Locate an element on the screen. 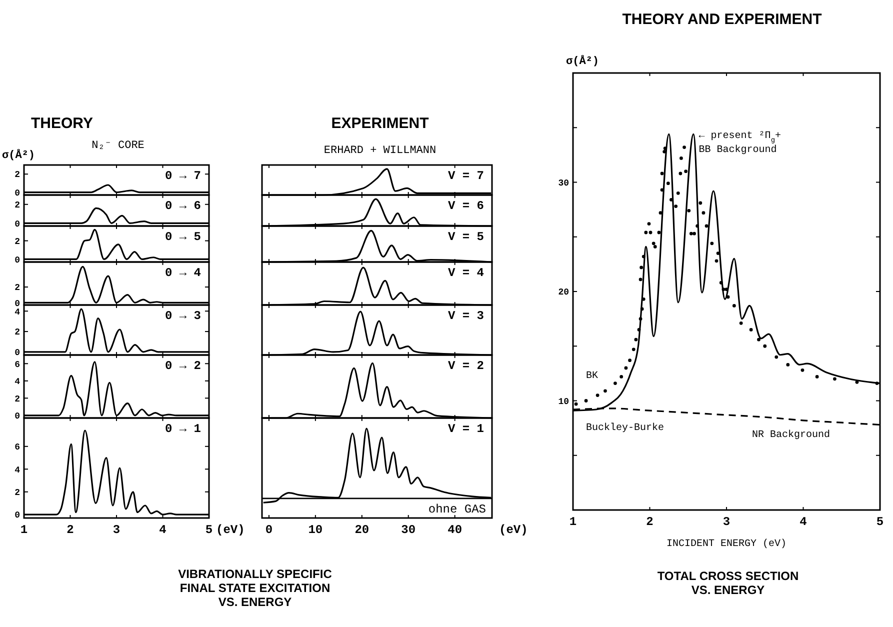 The width and height of the screenshot is (893, 627). x-tick-label: 10 is located at coordinates (315, 530).